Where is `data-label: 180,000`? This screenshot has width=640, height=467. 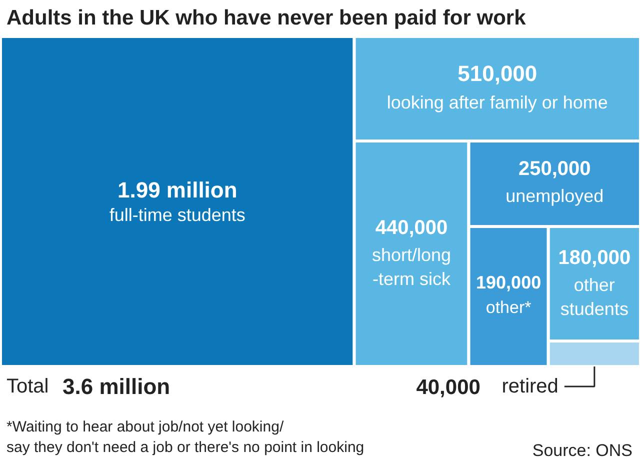
data-label: 180,000 is located at coordinates (594, 258).